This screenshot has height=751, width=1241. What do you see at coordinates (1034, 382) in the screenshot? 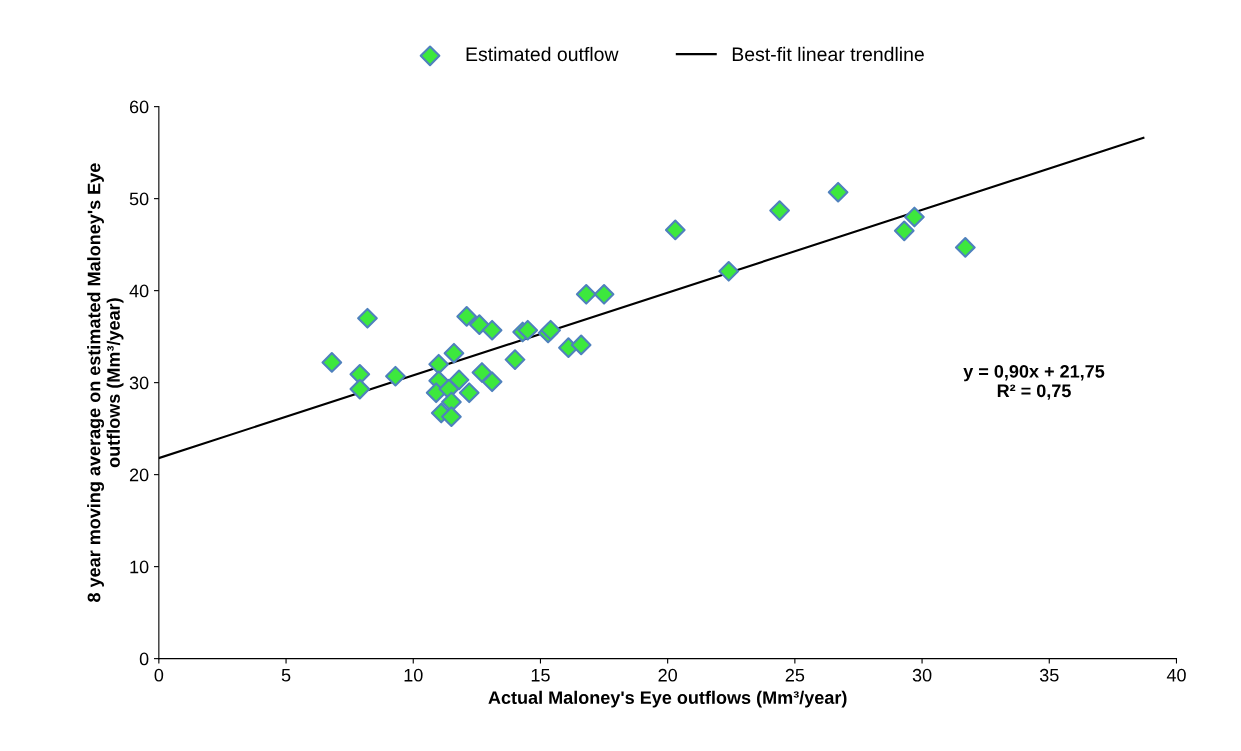
I see `annotation: y = 0,90x + 21,75 R² = 0,75` at bounding box center [1034, 382].